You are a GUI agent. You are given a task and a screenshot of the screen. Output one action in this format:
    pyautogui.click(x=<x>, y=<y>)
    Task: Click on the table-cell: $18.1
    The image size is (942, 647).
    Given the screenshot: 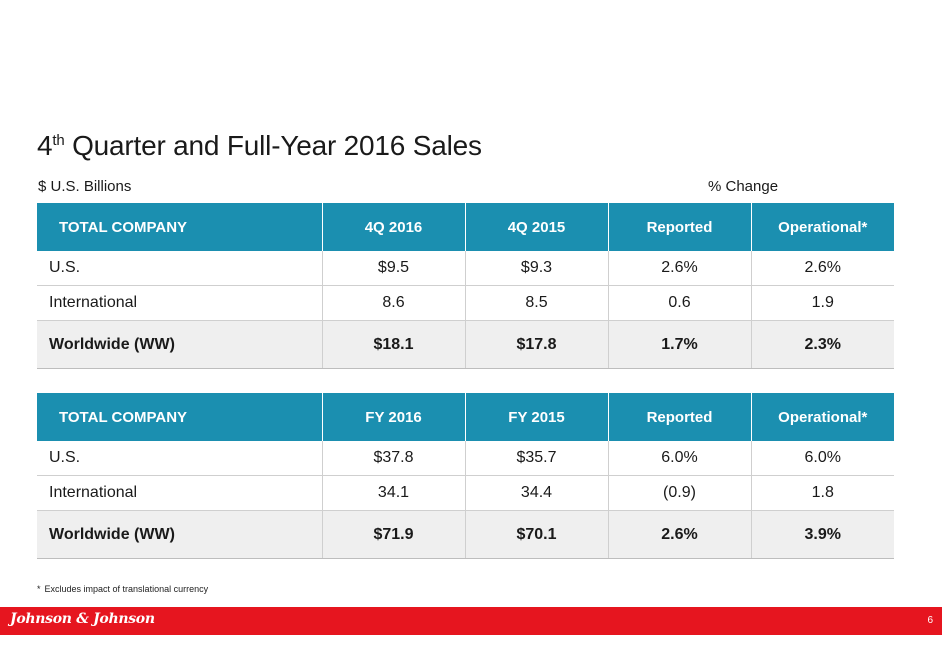 What is the action you would take?
    pyautogui.click(x=393, y=344)
    